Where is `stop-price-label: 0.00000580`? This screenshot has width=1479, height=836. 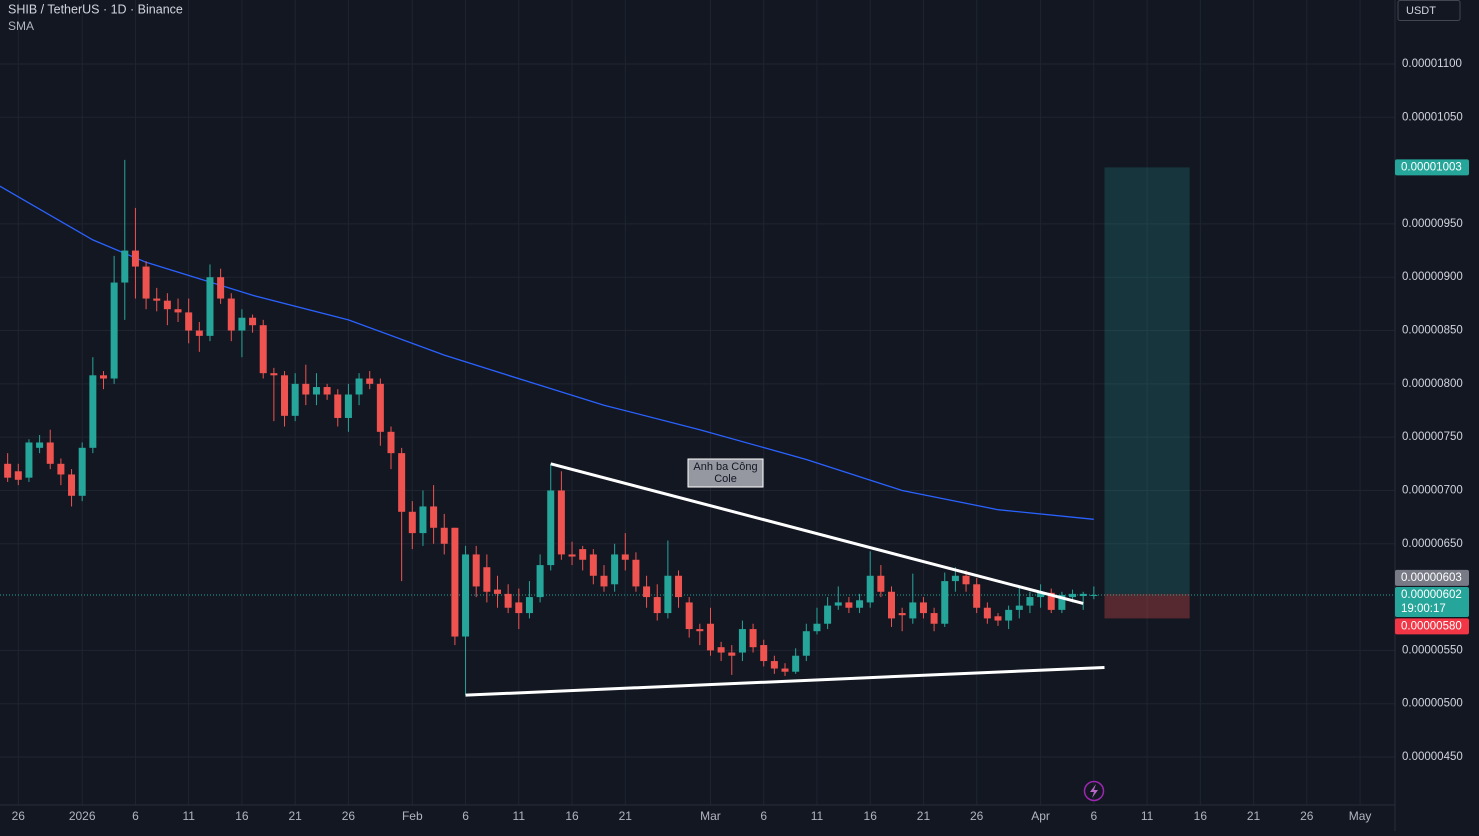
stop-price-label: 0.00000580 is located at coordinates (1431, 626).